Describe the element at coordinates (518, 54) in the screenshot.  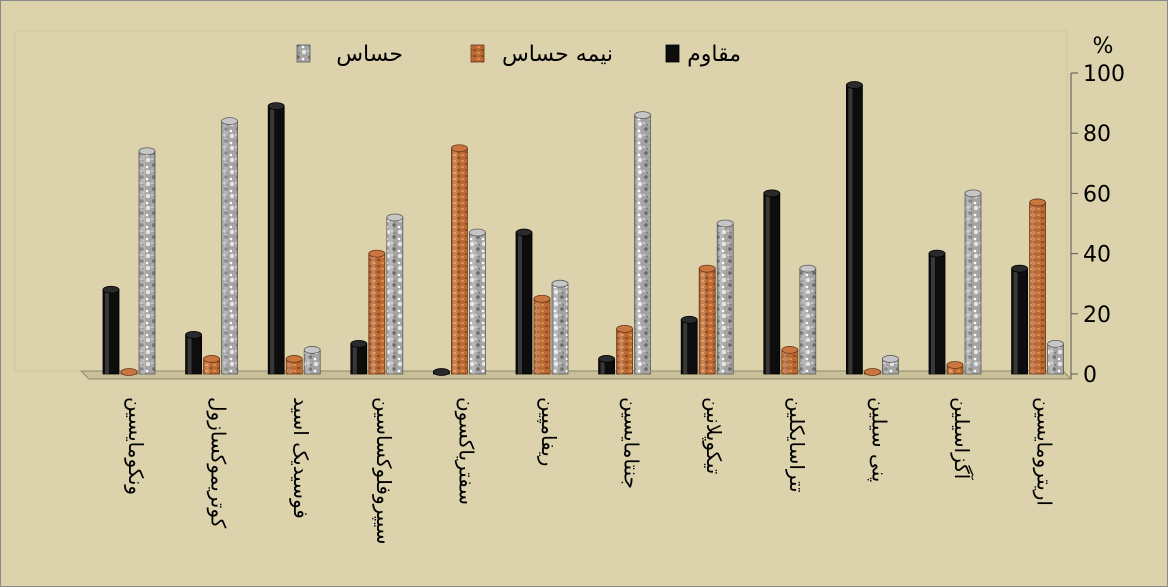
I see `legend: مقاوم نیمه حساس حساس` at that location.